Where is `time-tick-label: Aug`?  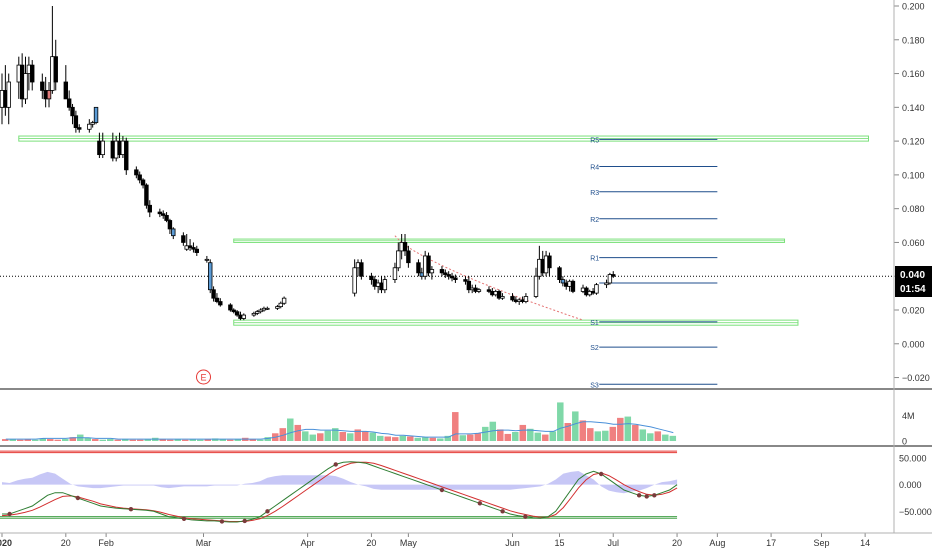
time-tick-label: Aug is located at coordinates (717, 543).